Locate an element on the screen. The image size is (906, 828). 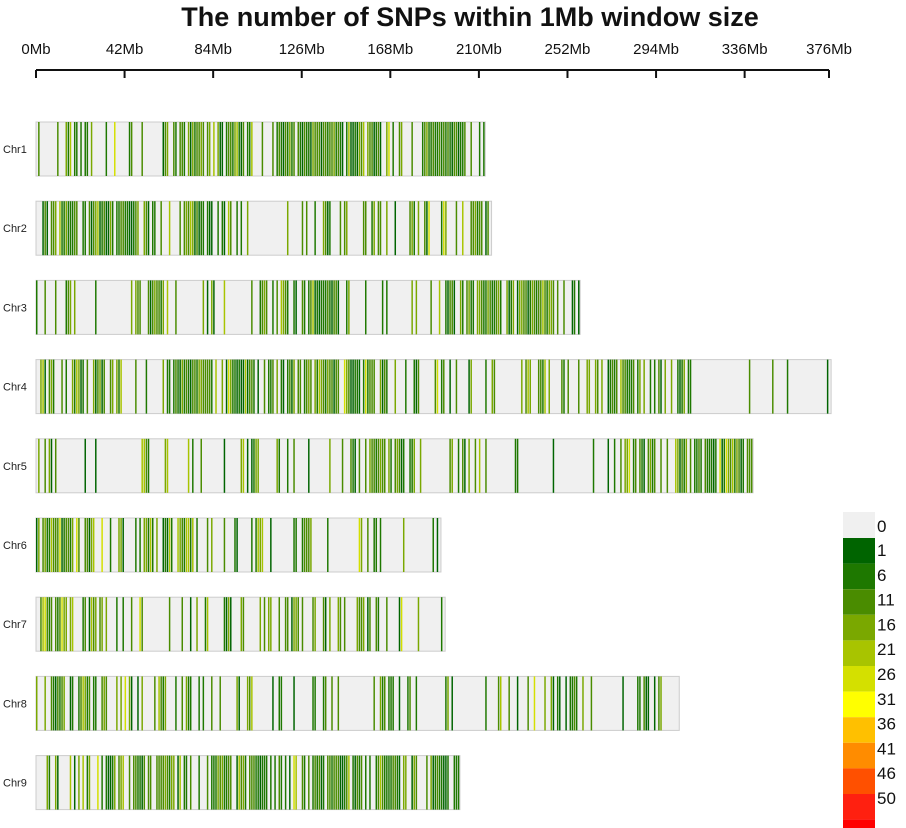
legend-label: 41 is located at coordinates (886, 748).